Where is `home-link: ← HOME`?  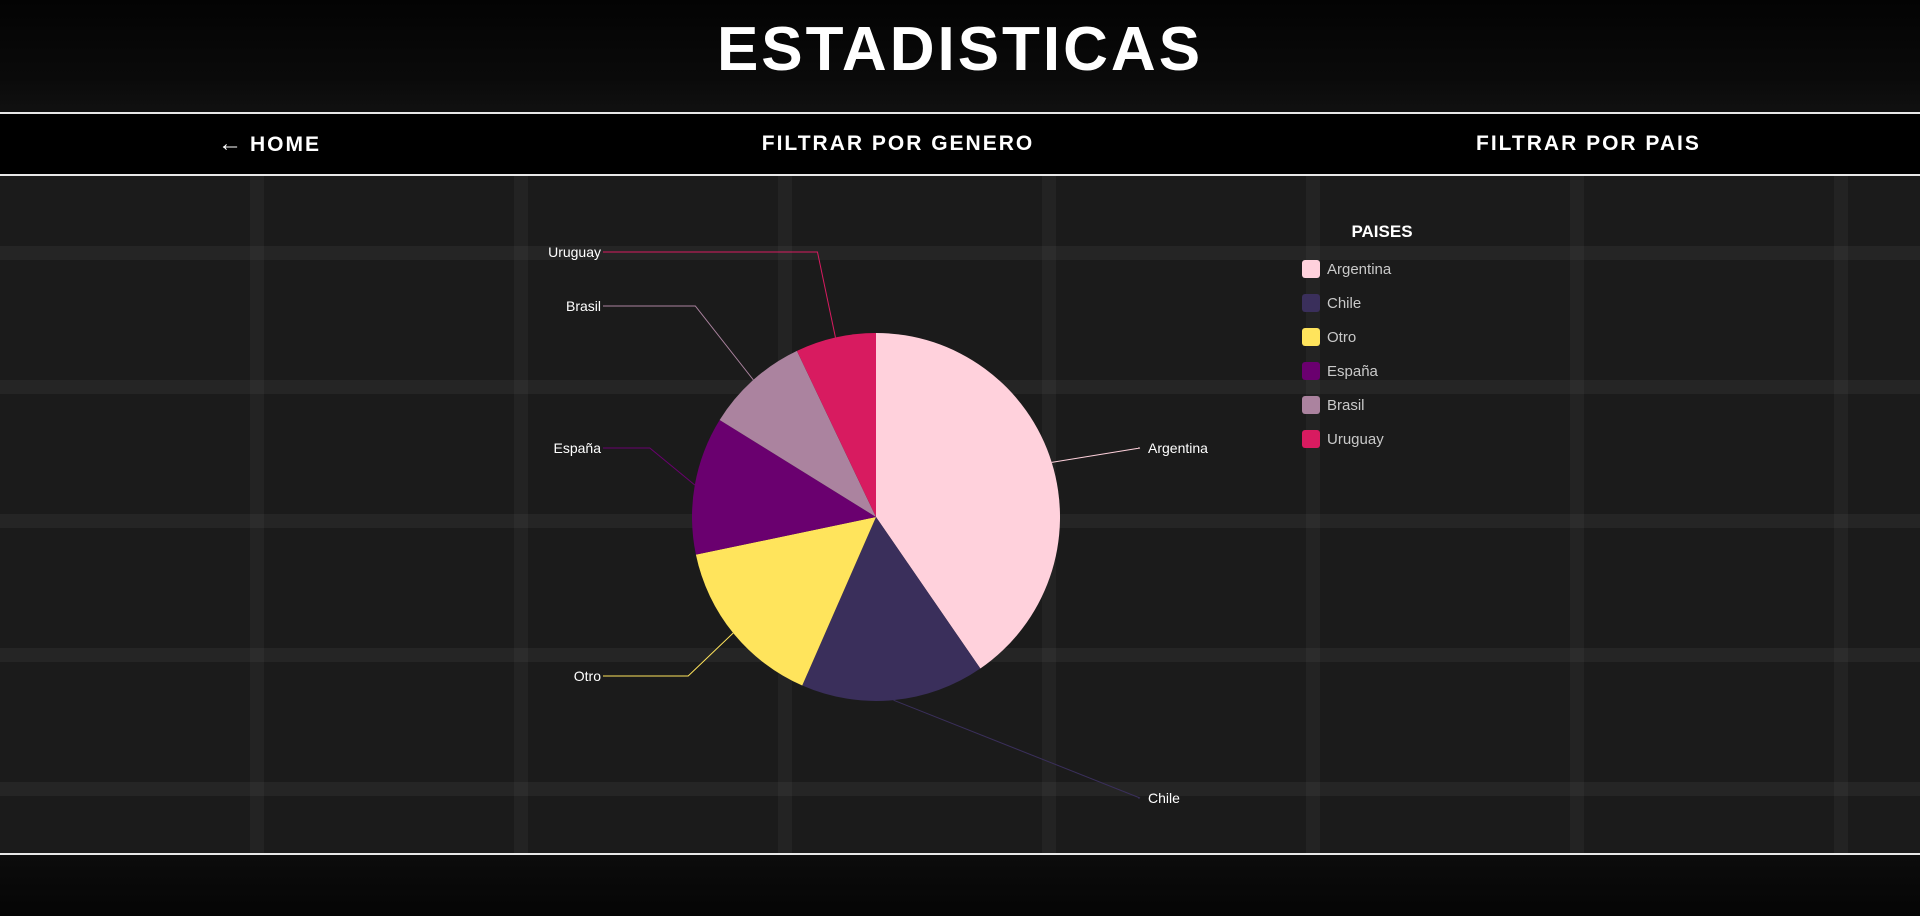 home-link: ← HOME is located at coordinates (269, 144).